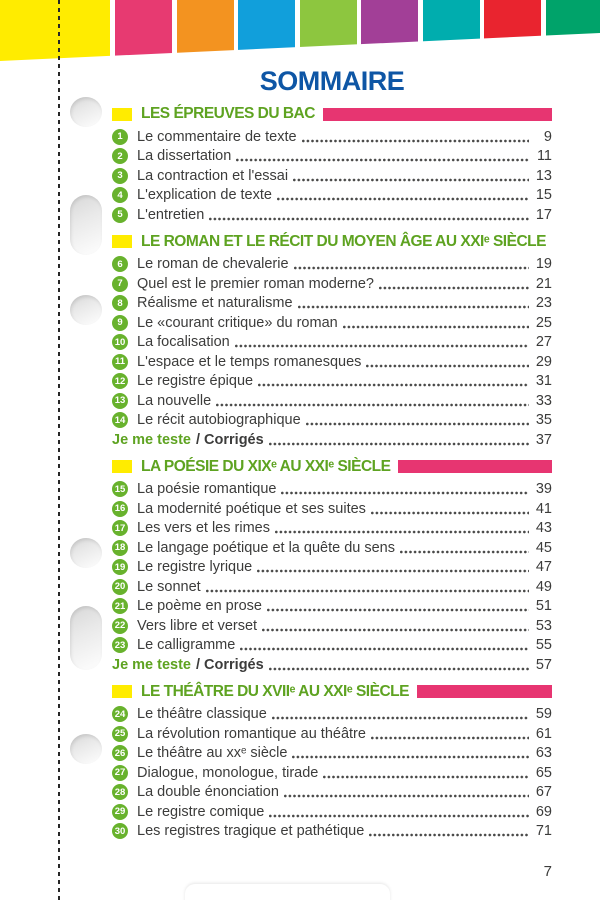 Image resolution: width=600 pixels, height=900 pixels. I want to click on item-number-badge: 5, so click(120, 214).